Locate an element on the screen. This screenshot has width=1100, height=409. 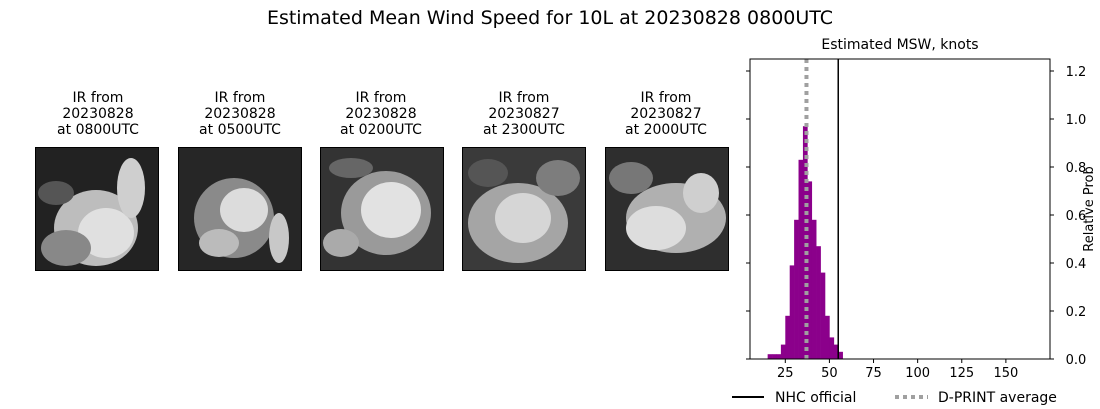
panel-title-line: at 0200UTC is located at coordinates (381, 130).